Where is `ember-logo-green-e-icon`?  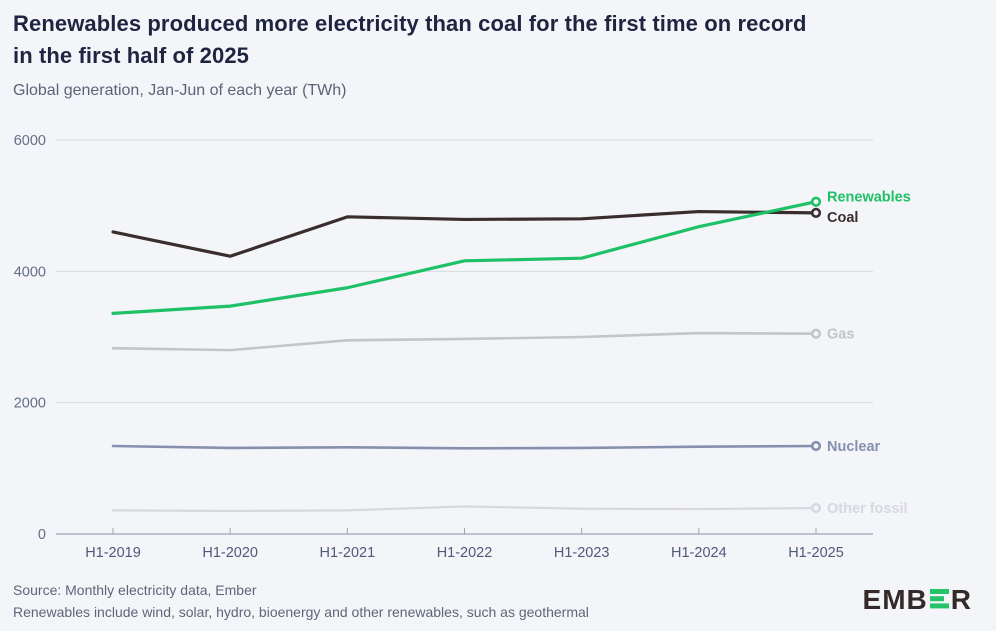
ember-logo-green-e-icon is located at coordinates (939, 600).